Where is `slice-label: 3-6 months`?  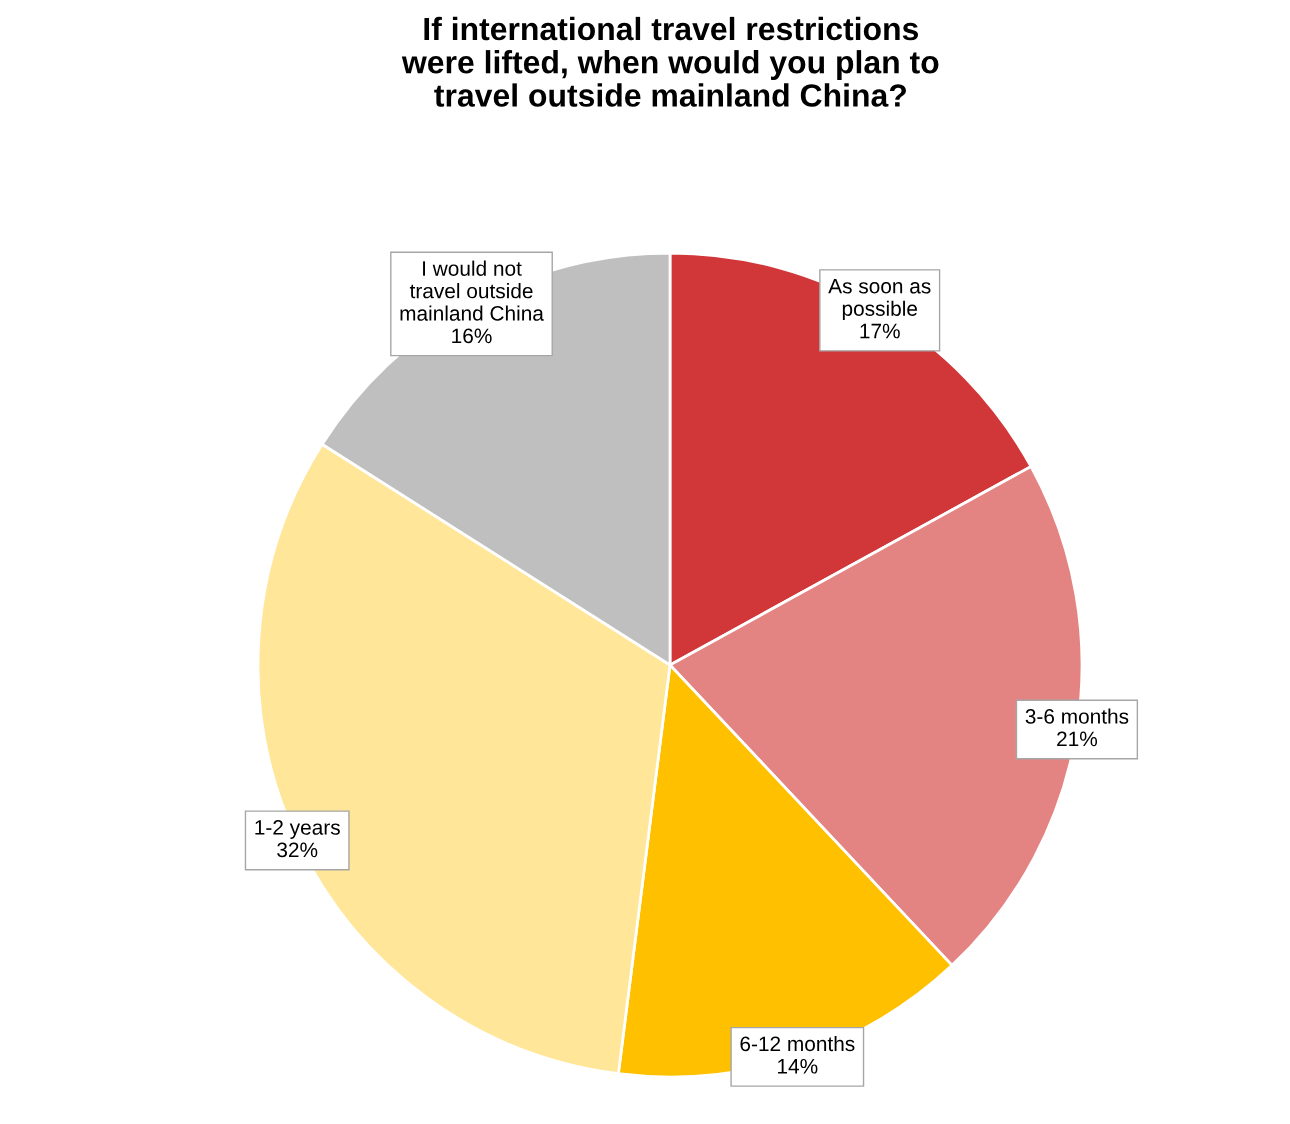
slice-label: 3-6 months is located at coordinates (1077, 716).